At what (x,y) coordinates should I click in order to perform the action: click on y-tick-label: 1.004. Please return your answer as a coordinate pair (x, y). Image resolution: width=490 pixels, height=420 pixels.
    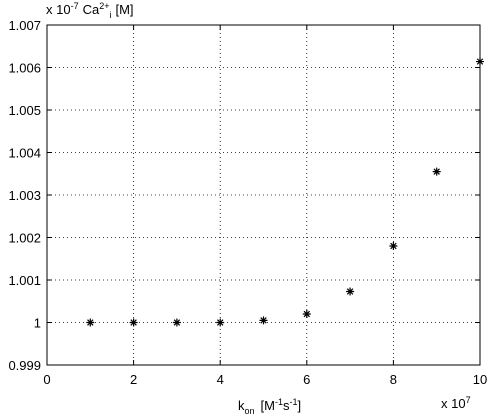
    Looking at the image, I should click on (24, 153).